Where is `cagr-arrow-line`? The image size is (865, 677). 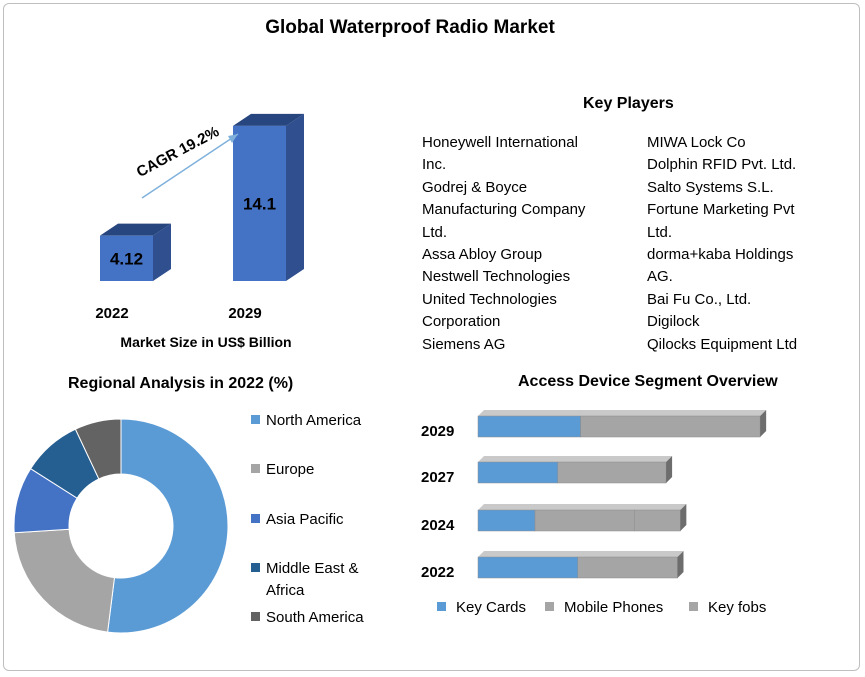
cagr-arrow-line is located at coordinates (190, 166).